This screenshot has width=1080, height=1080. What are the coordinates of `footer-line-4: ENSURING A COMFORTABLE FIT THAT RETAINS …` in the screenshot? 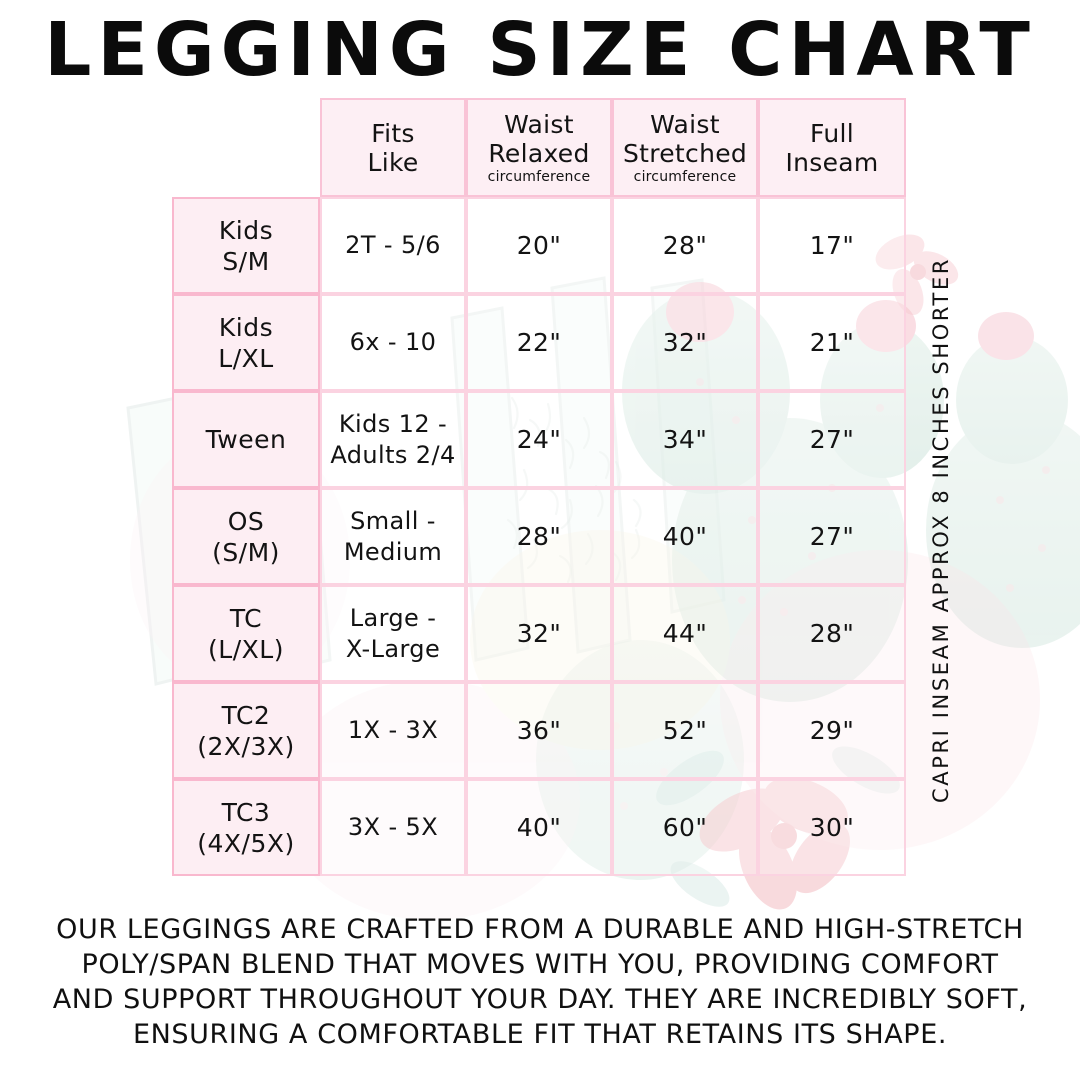 It's located at (540, 1034).